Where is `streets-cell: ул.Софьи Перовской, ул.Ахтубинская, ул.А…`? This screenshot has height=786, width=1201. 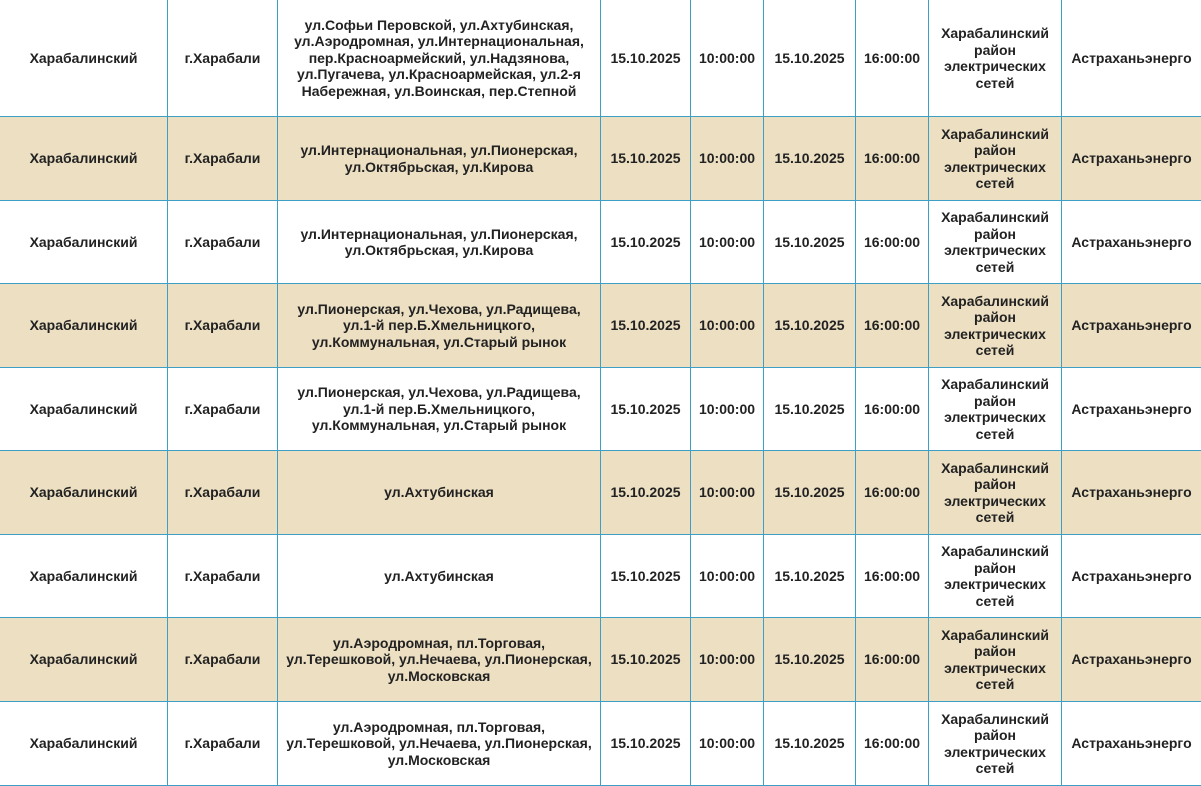
streets-cell: ул.Софьи Перовской, ул.Ахтубинская, ул.А… is located at coordinates (439, 58).